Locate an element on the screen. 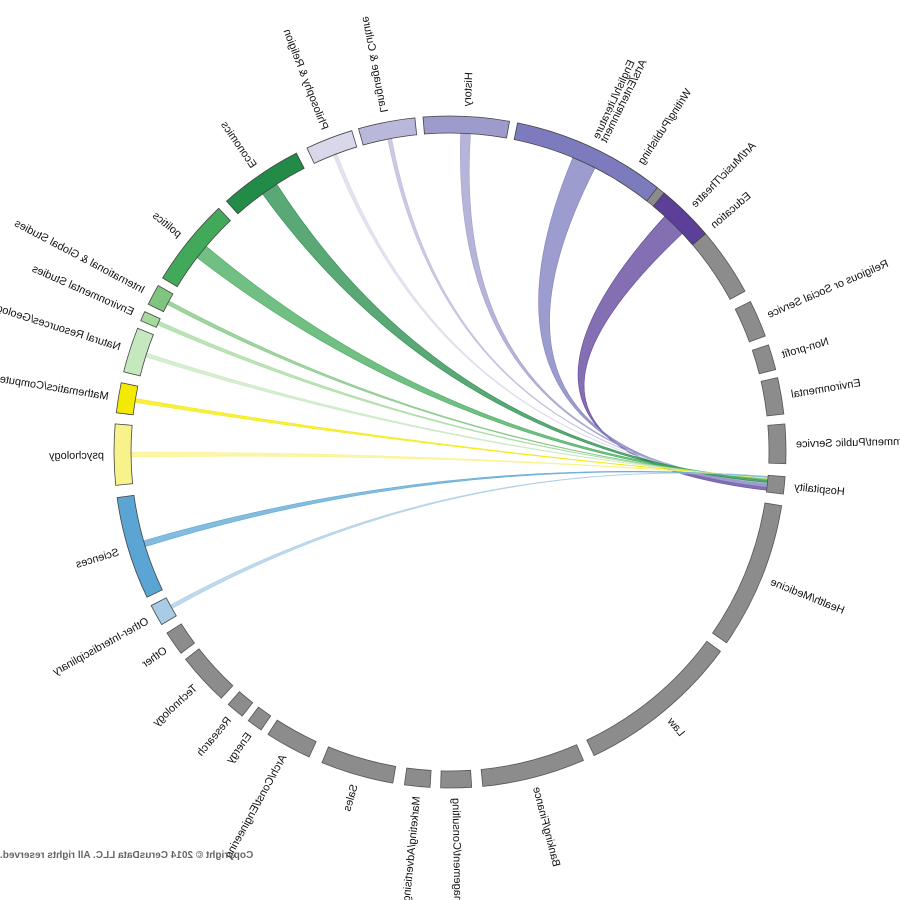  career-segment-other is located at coordinates (181, 638).